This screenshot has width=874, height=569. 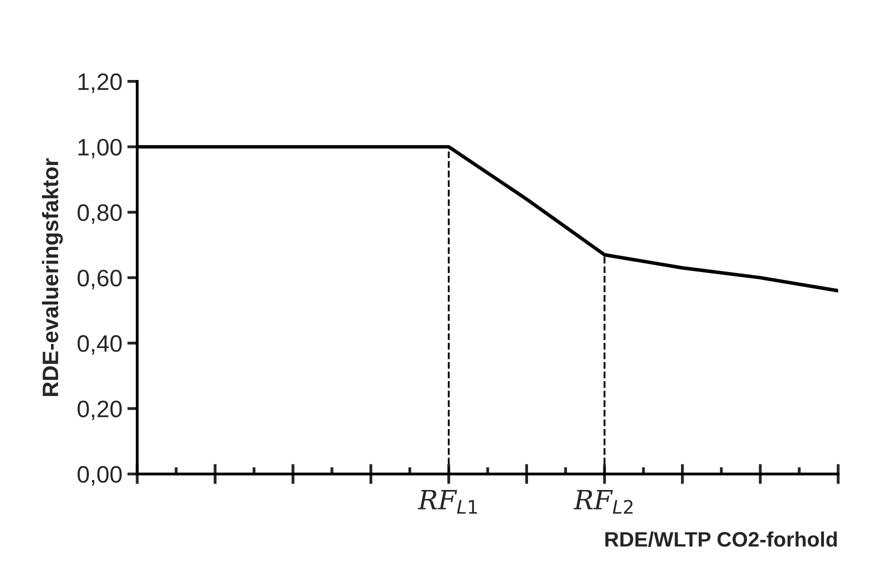 What do you see at coordinates (52, 277) in the screenshot?
I see `y-axis-title: RDE-evalueringsfaktor` at bounding box center [52, 277].